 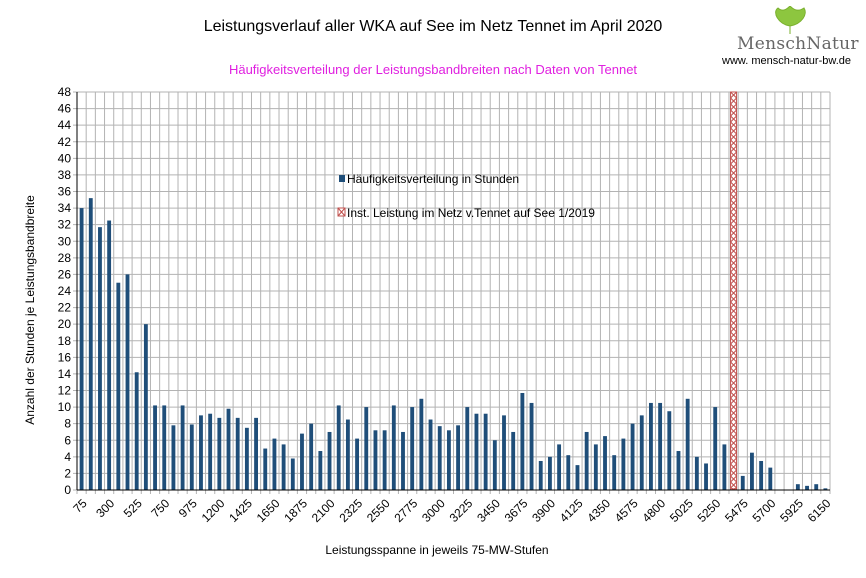 What do you see at coordinates (350, 510) in the screenshot?
I see `x-tick-label: 2325` at bounding box center [350, 510].